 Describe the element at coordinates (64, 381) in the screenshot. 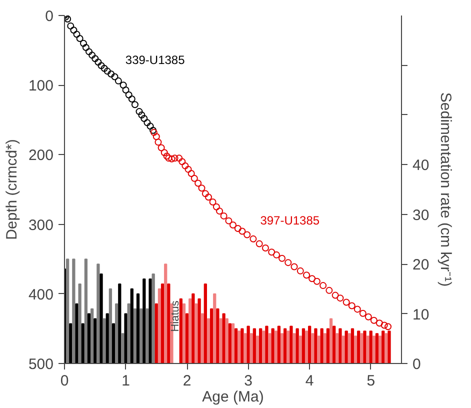

I see `x-tick-label: 0` at that location.